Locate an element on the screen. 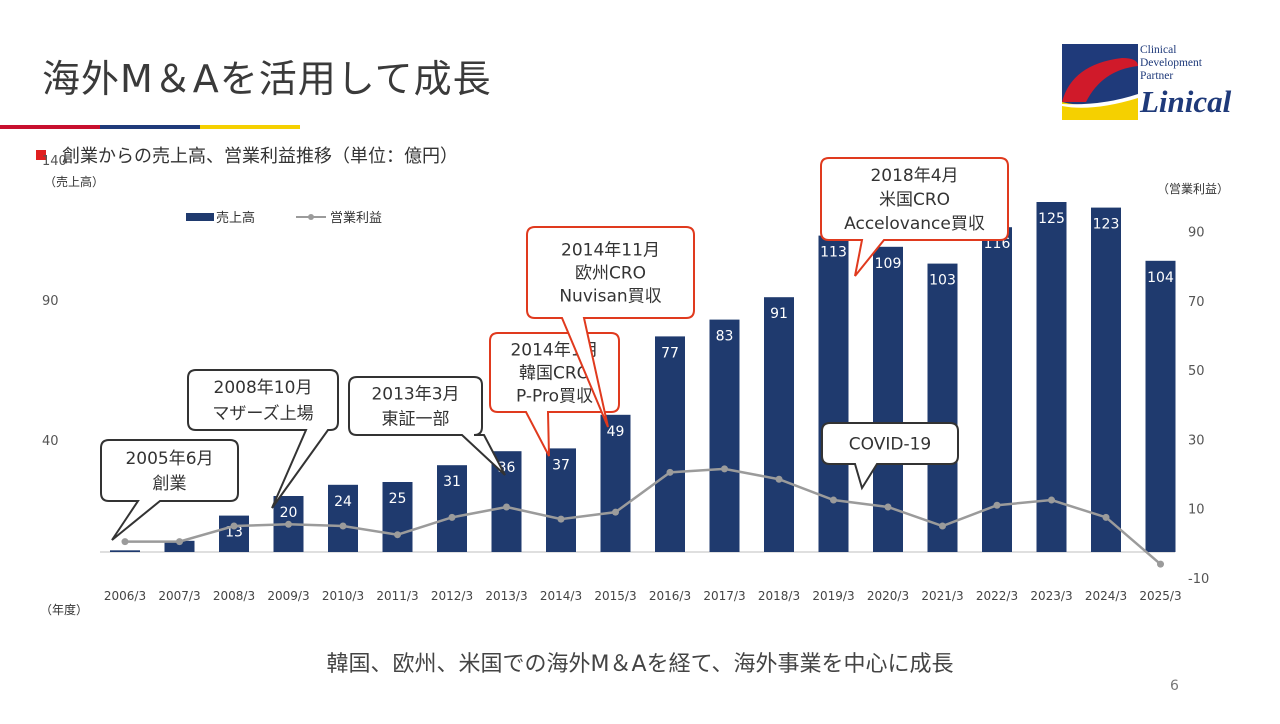 The image size is (1280, 724). bar-value-label: 24 is located at coordinates (343, 502).